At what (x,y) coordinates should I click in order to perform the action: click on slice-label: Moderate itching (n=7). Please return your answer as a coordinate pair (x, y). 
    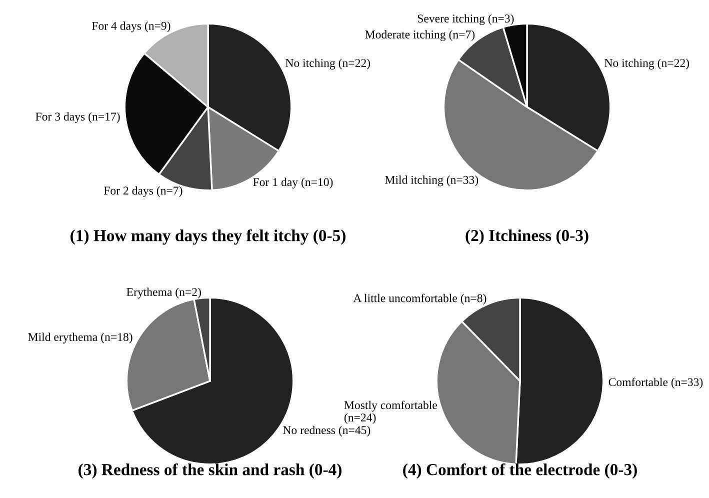
    Looking at the image, I should click on (420, 35).